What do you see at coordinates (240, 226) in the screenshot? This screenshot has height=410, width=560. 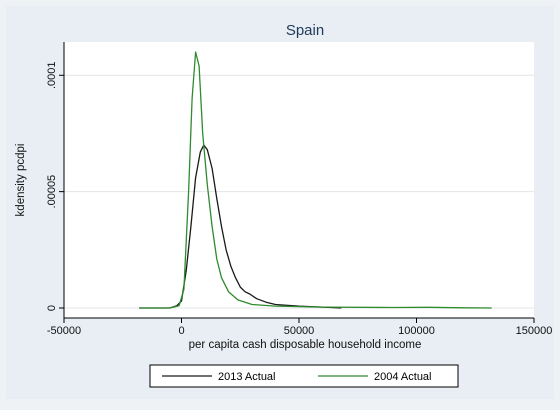 I see `series-line-2013` at bounding box center [240, 226].